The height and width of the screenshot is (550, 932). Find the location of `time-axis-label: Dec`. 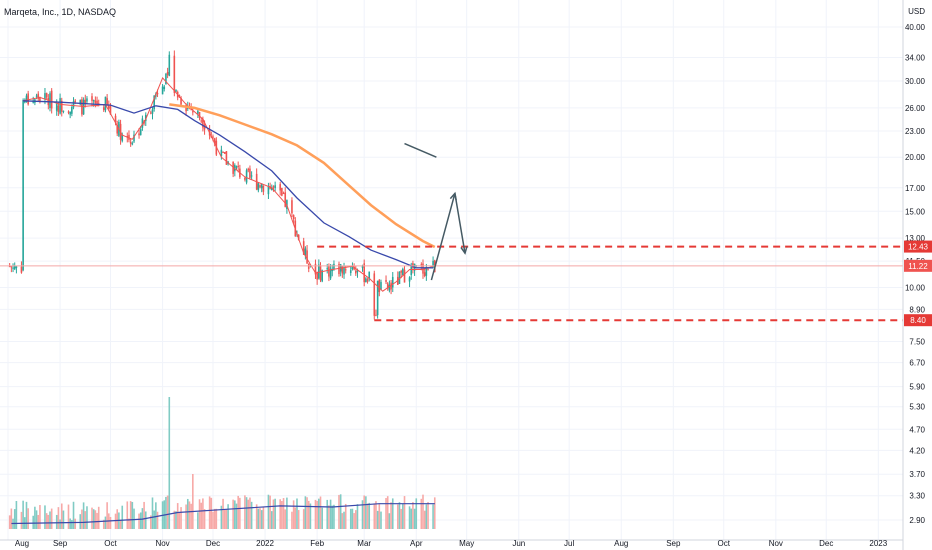

time-axis-label: Dec is located at coordinates (213, 543).